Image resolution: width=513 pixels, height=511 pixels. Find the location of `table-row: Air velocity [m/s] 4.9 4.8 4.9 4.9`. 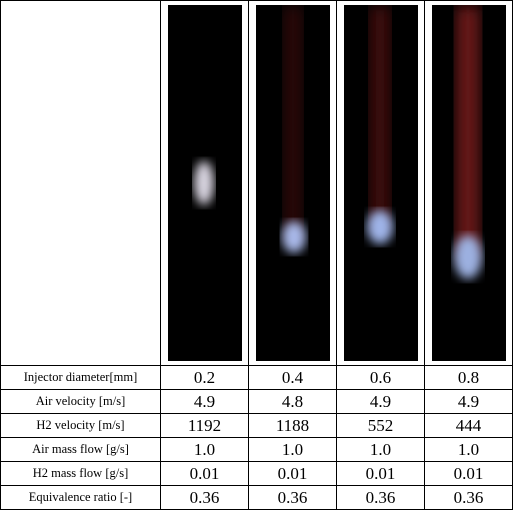

table-row: Air velocity [m/s] 4.9 4.8 4.9 4.9 is located at coordinates (256, 401).